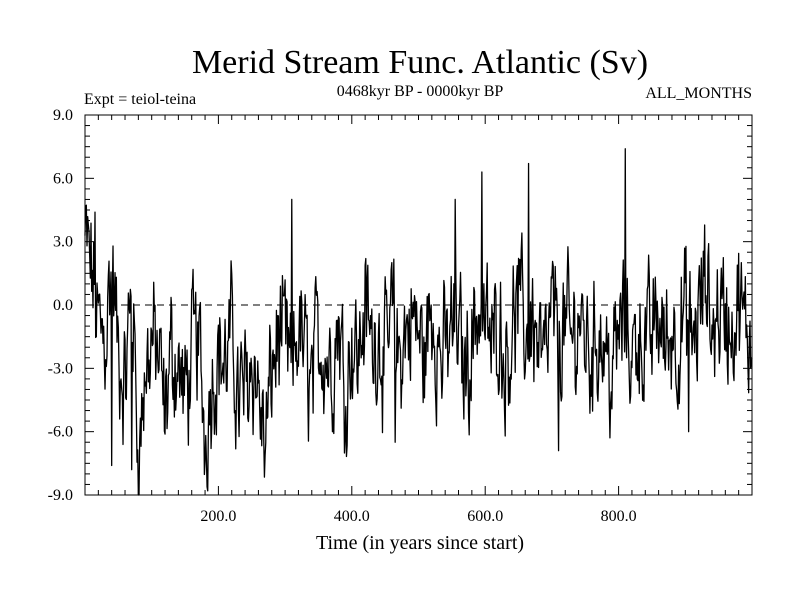 This screenshot has width=800, height=600. I want to click on y-tick-label: 3.0, so click(63, 242).